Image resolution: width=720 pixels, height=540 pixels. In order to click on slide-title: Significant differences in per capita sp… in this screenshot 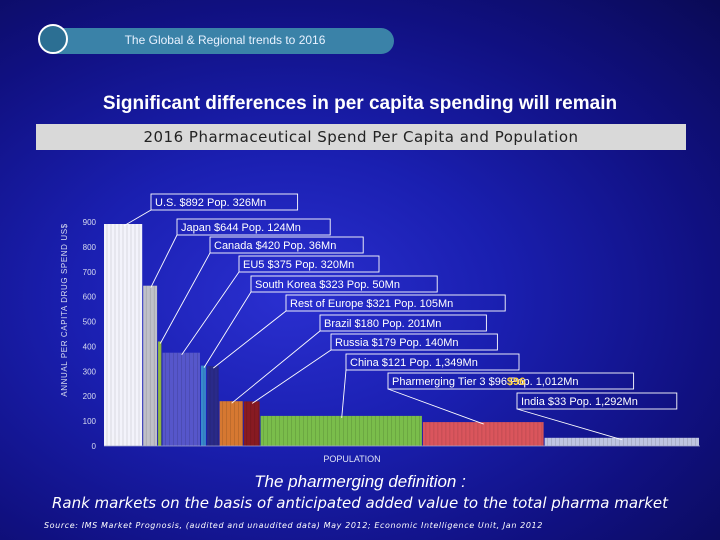, I will do `click(360, 103)`.